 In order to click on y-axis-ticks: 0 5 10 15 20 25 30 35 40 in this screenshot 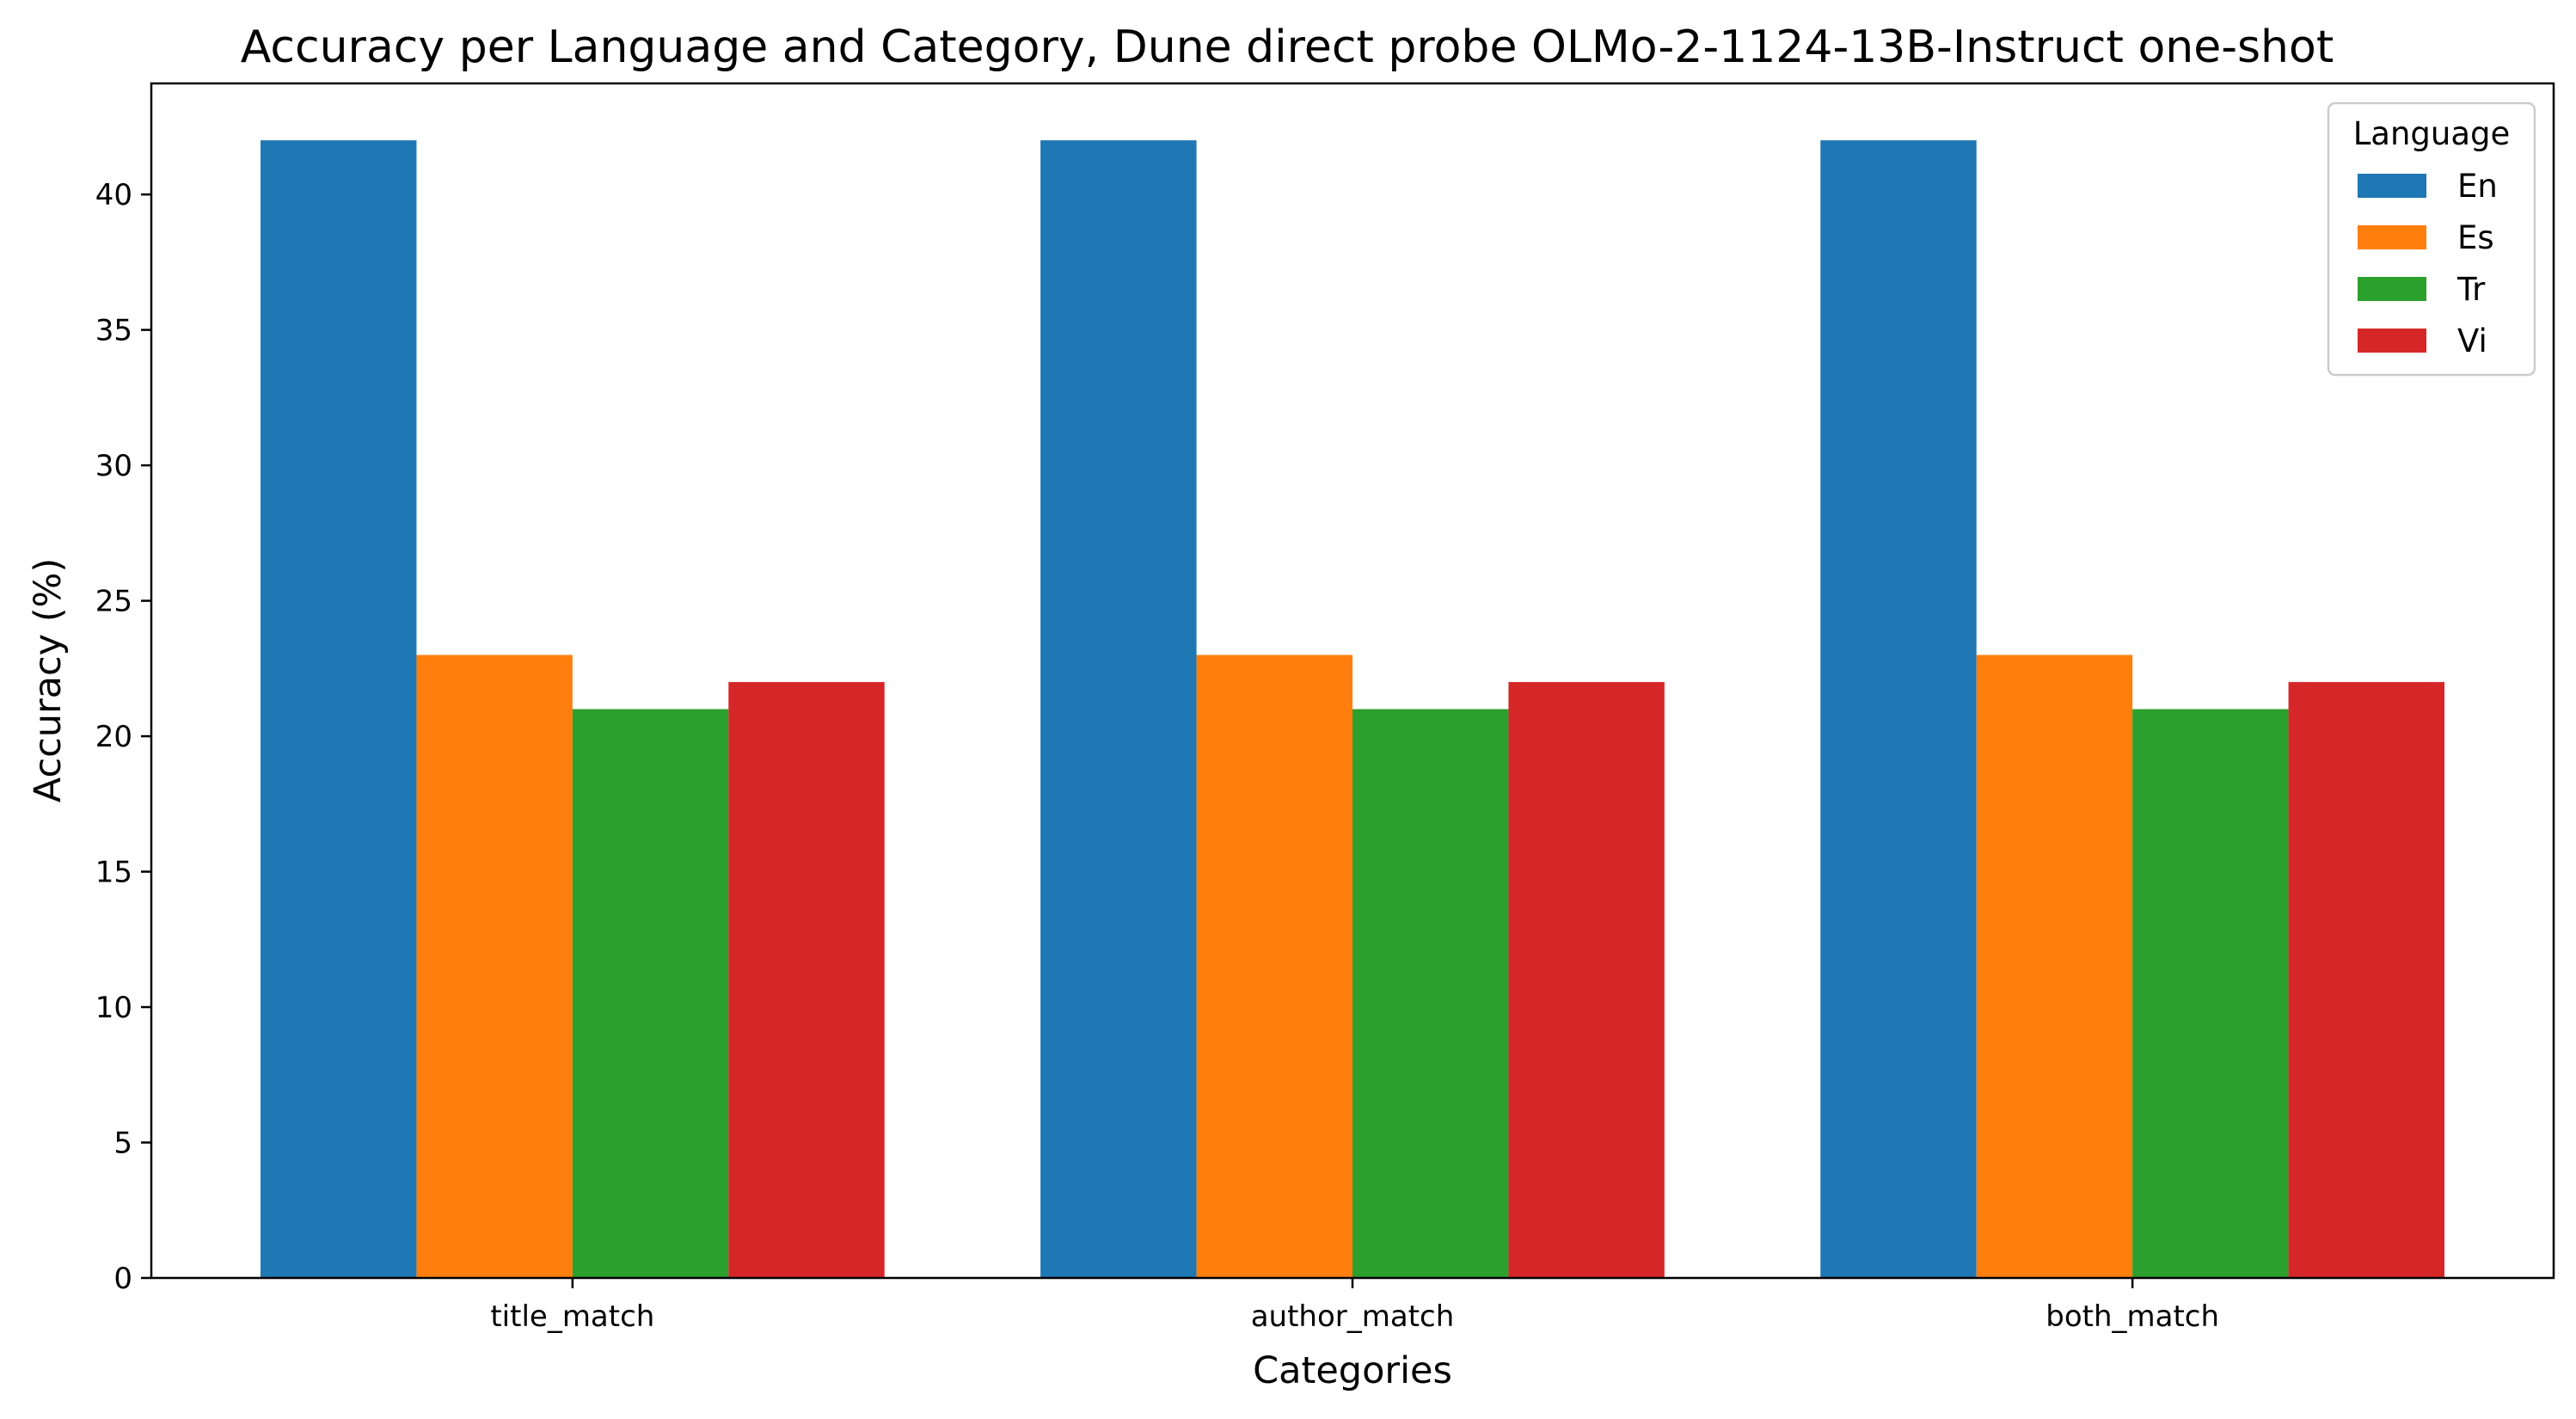, I will do `click(123, 737)`.